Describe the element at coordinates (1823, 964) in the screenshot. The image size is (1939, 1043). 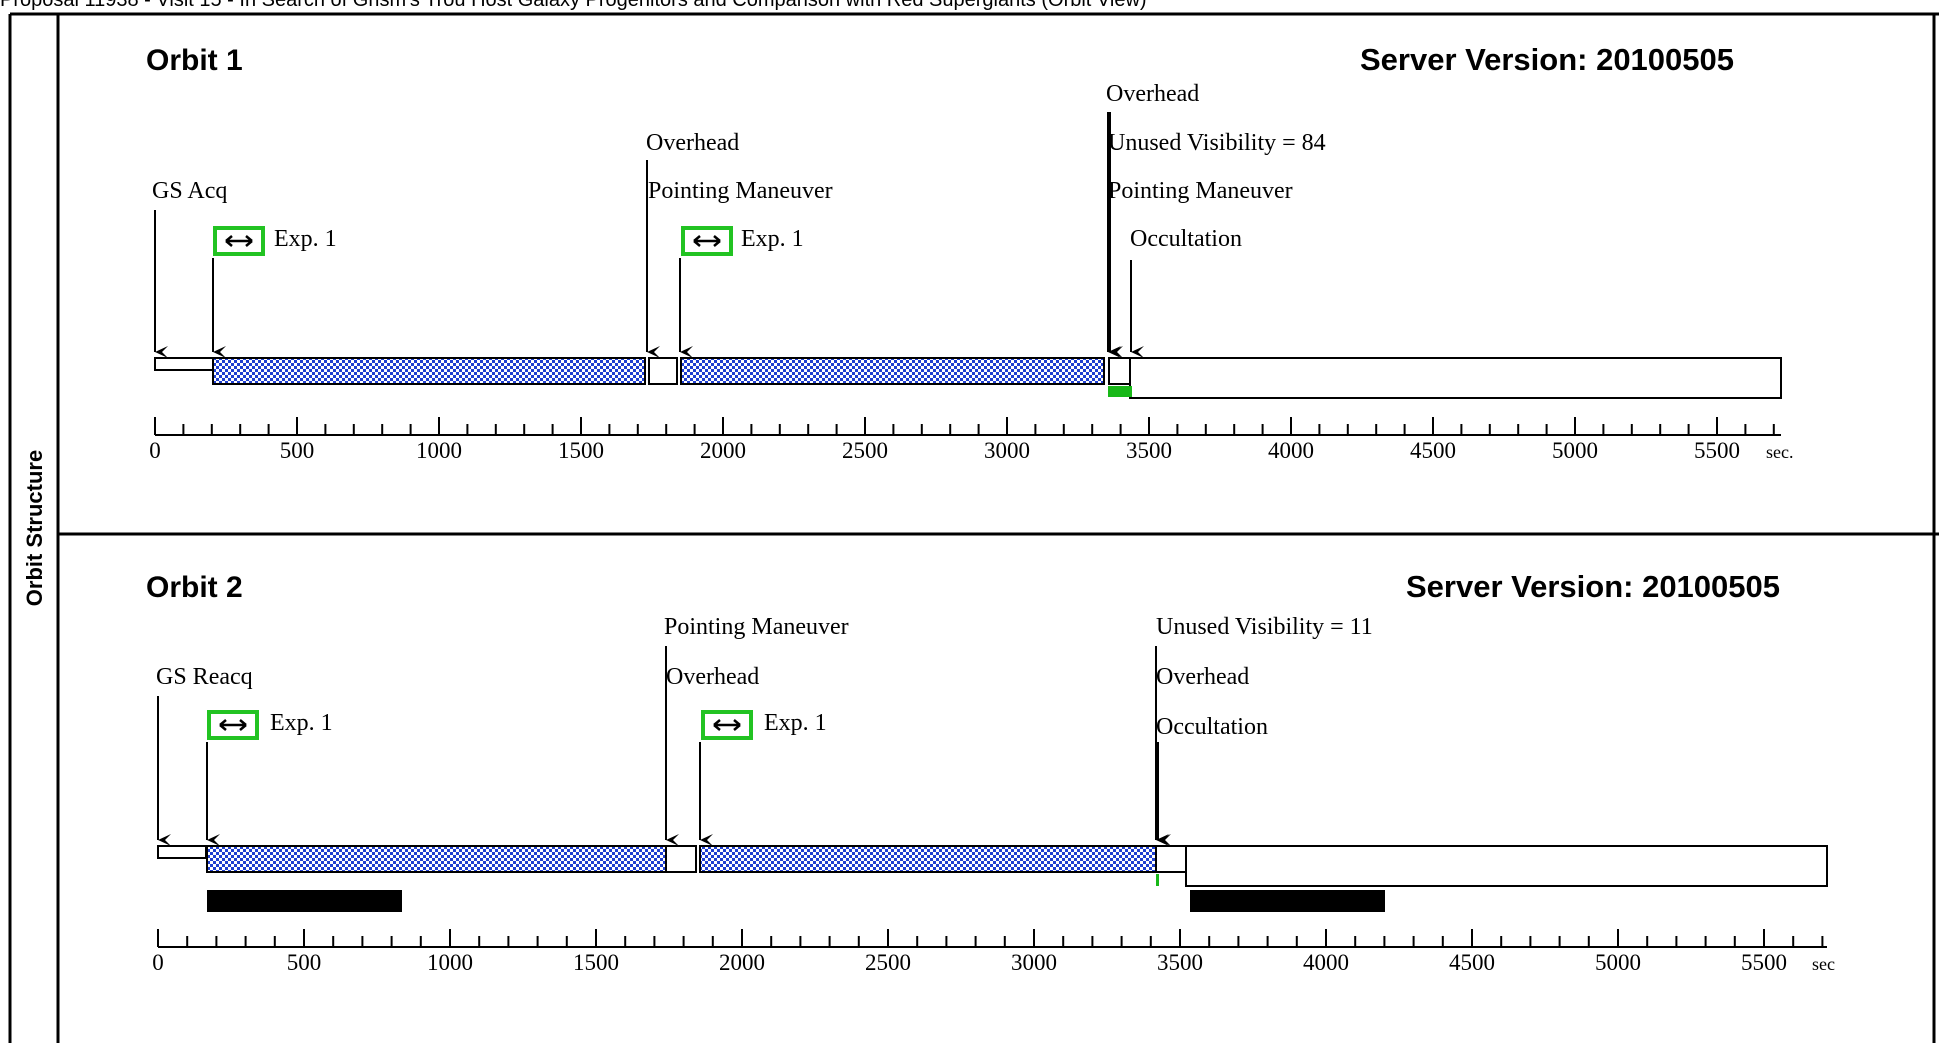
I see `axis-unit-label: sec` at that location.